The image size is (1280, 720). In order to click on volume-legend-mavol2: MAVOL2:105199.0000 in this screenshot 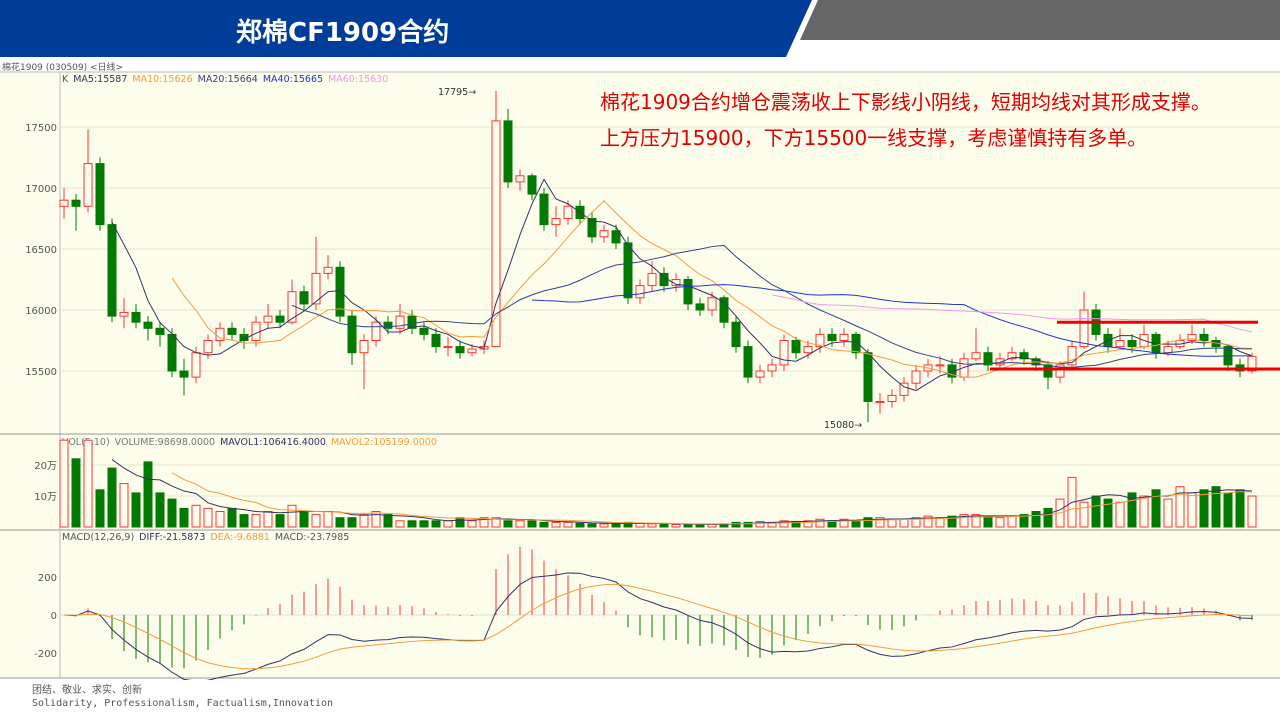, I will do `click(384, 442)`.